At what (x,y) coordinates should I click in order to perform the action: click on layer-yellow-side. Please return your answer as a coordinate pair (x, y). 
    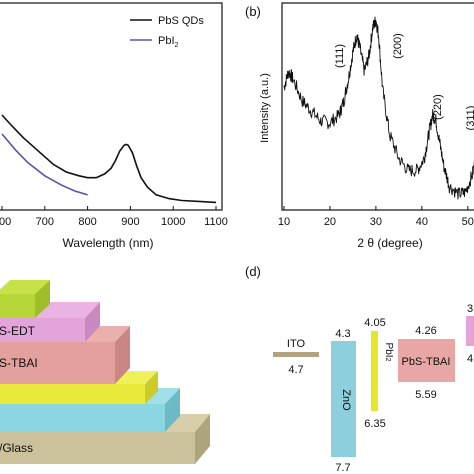
    Looking at the image, I should click on (151, 387).